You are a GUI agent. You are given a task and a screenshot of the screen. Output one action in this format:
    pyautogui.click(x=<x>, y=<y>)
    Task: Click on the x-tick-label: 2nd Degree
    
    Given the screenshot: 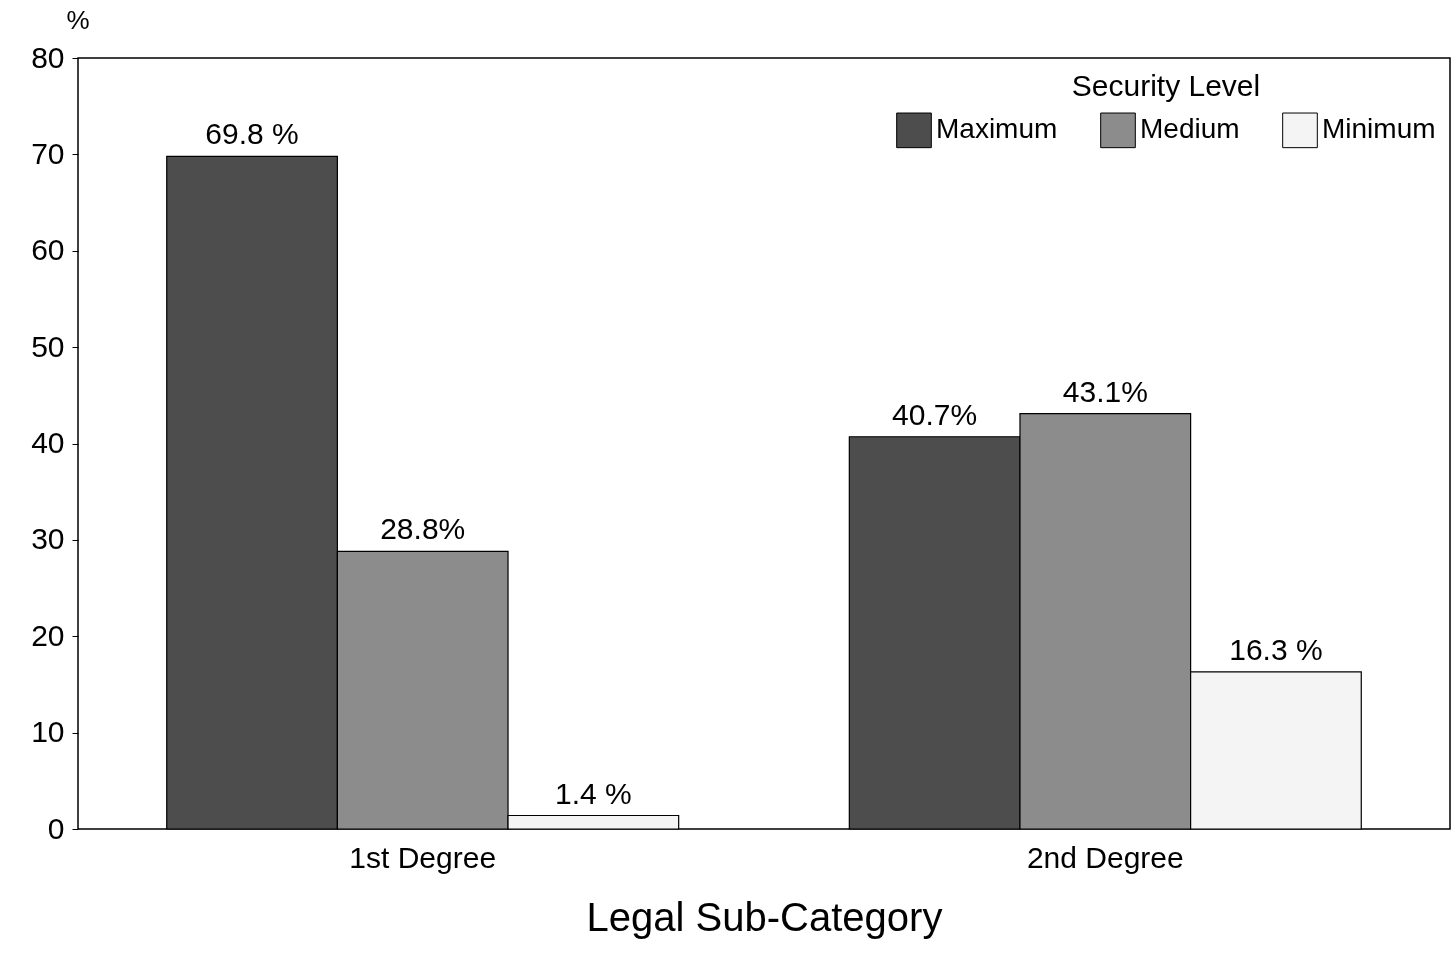 What is the action you would take?
    pyautogui.click(x=1105, y=857)
    